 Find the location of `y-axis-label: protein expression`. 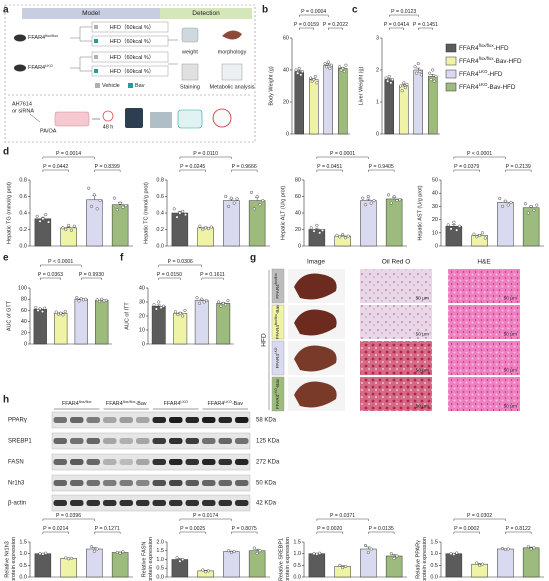

y-axis-label: protein expression is located at coordinates (14, 559).